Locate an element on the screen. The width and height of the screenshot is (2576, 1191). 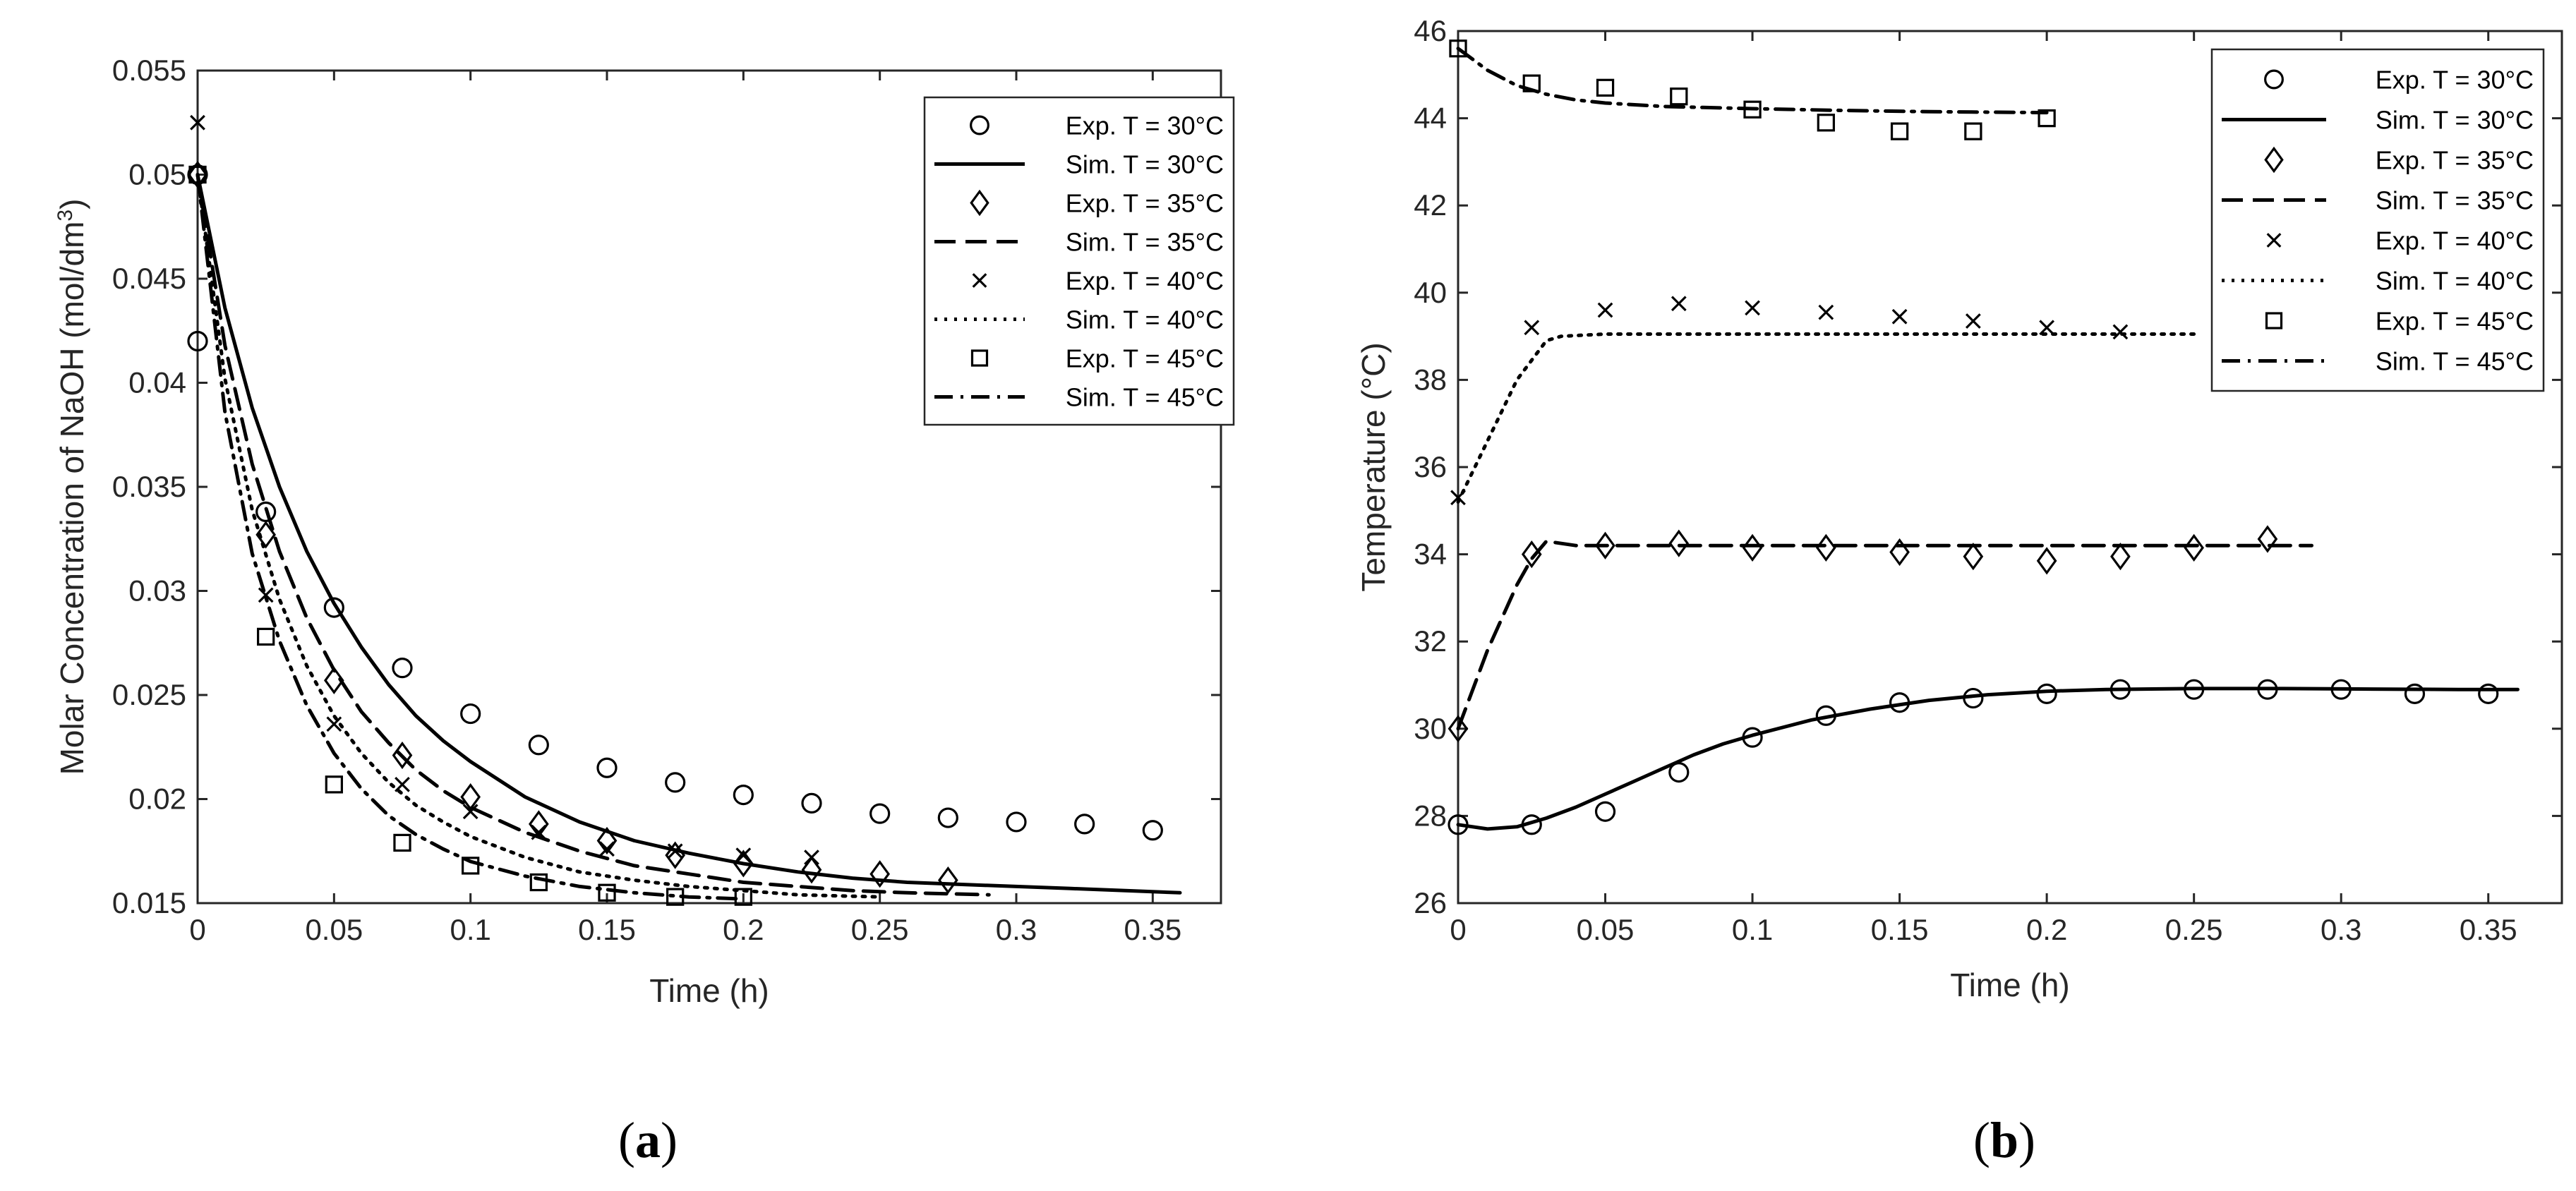
legend-label-b-1: Sim. T = 30°C is located at coordinates (2455, 121).